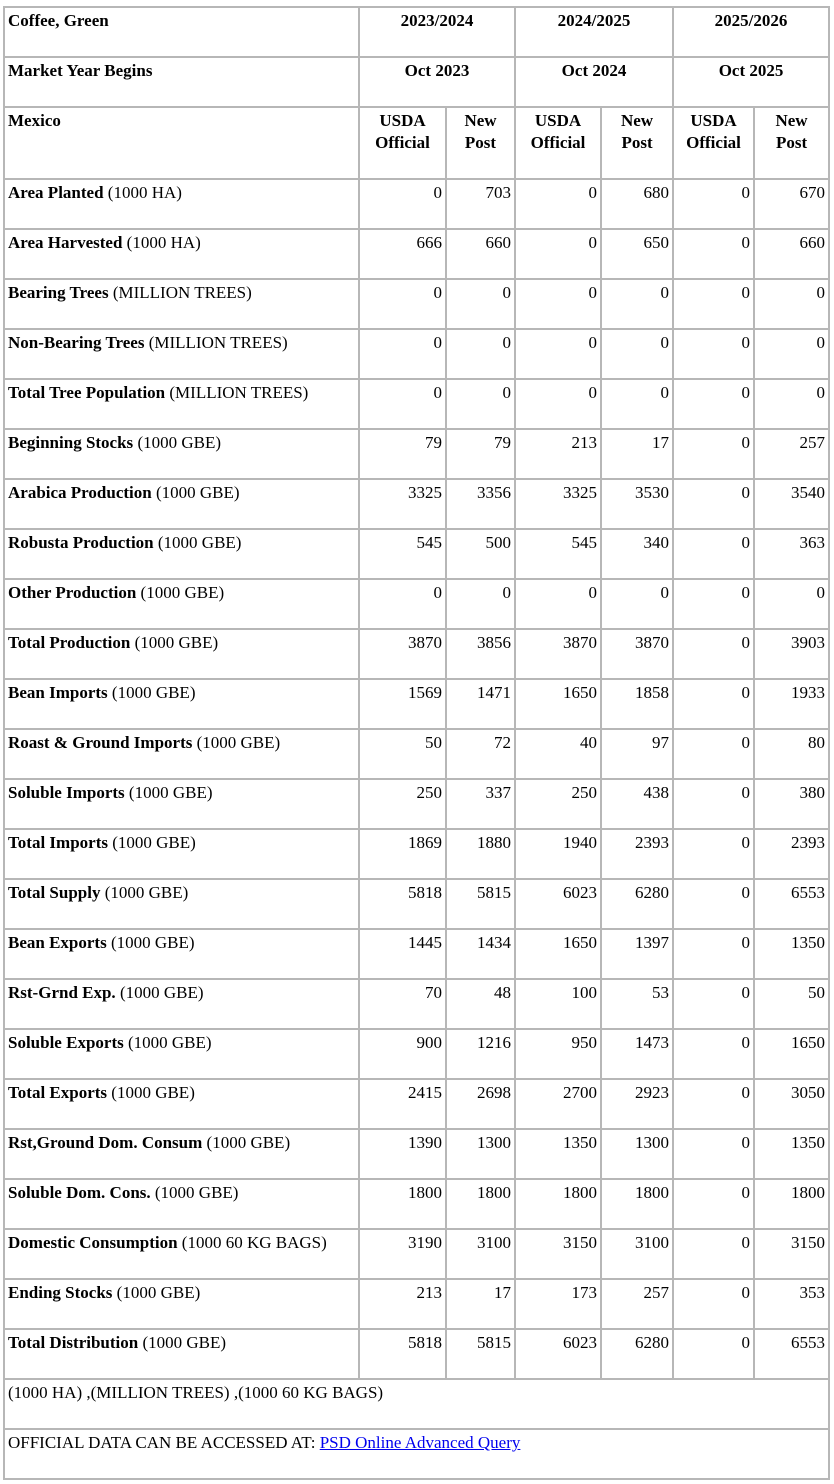  I want to click on row-label: Bean Imports (1000 GBE), so click(181, 704).